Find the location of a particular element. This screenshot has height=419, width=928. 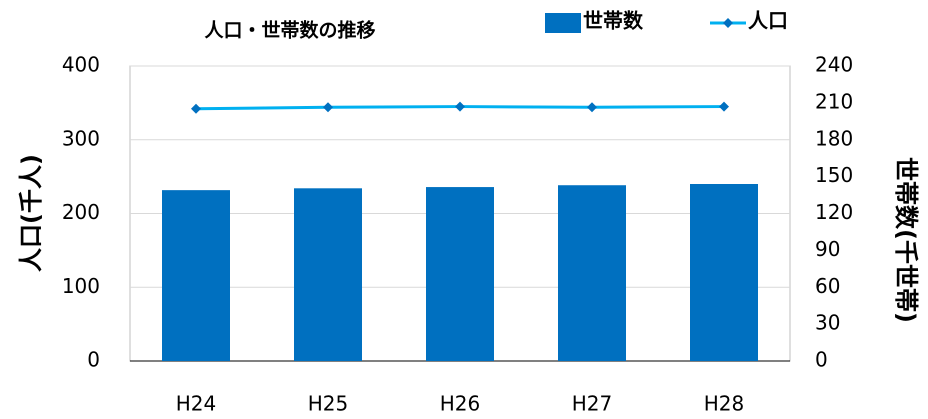

y2-tick-label: 180 is located at coordinates (834, 138).